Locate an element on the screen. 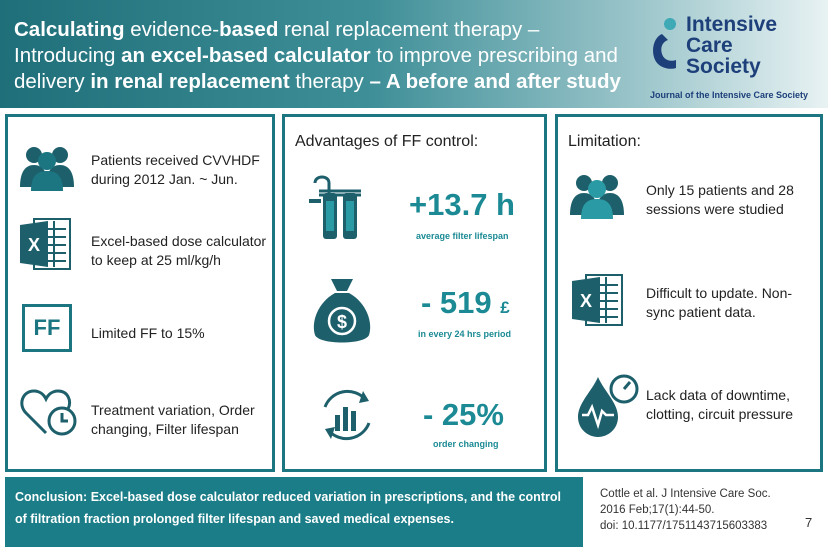 This screenshot has width=828, height=553. stat-number: - 25% is located at coordinates (463, 414).